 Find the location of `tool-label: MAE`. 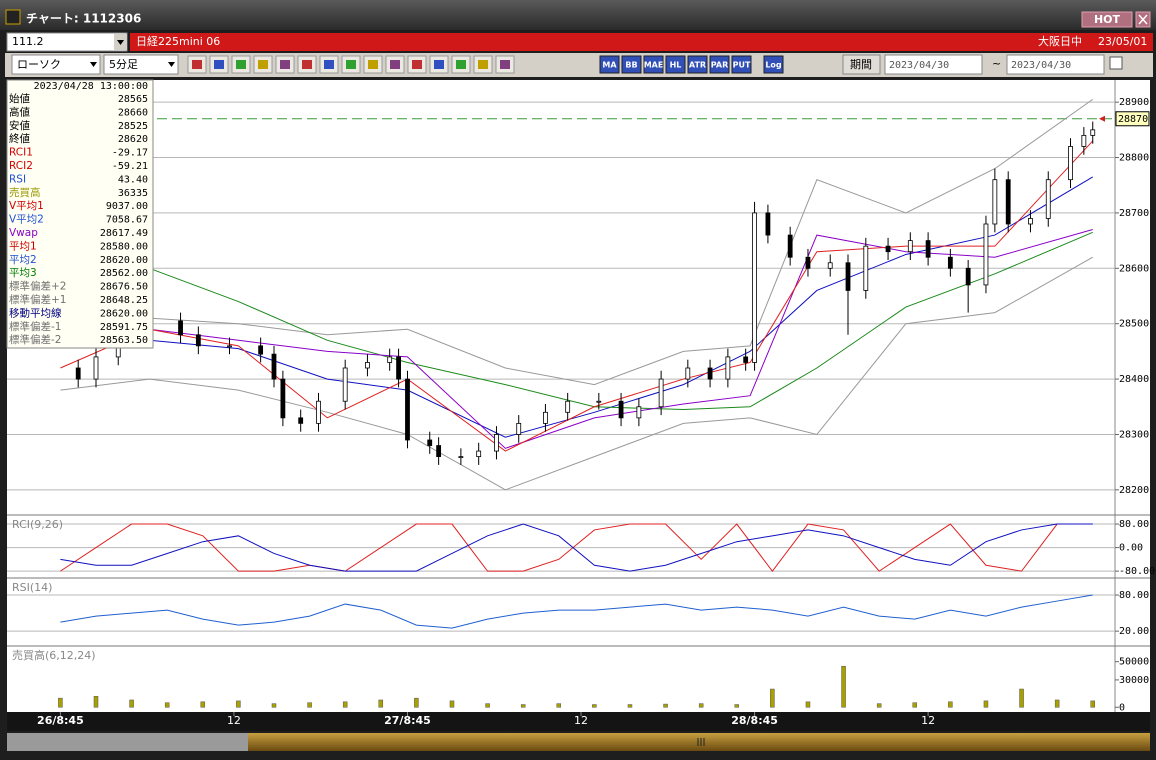

tool-label: MAE is located at coordinates (654, 65).